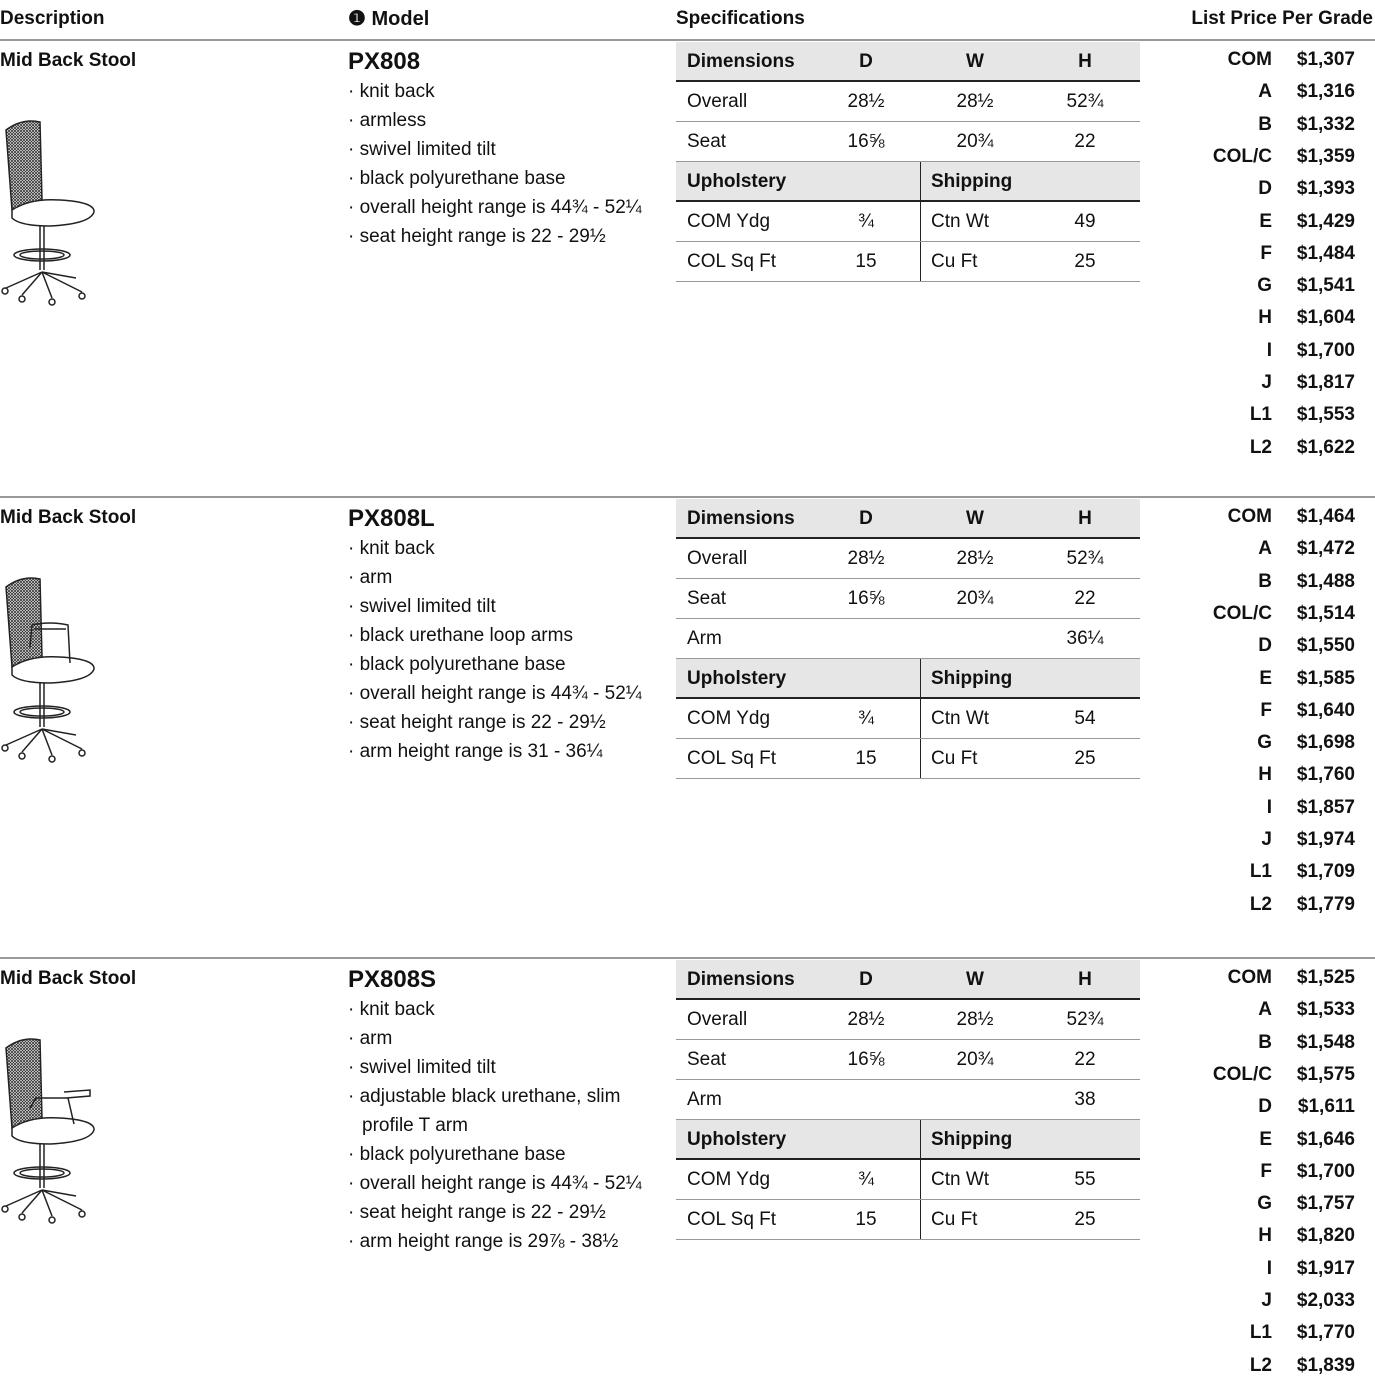 The width and height of the screenshot is (1375, 1379). What do you see at coordinates (1085, 638) in the screenshot?
I see `dims-cell: 36¼` at bounding box center [1085, 638].